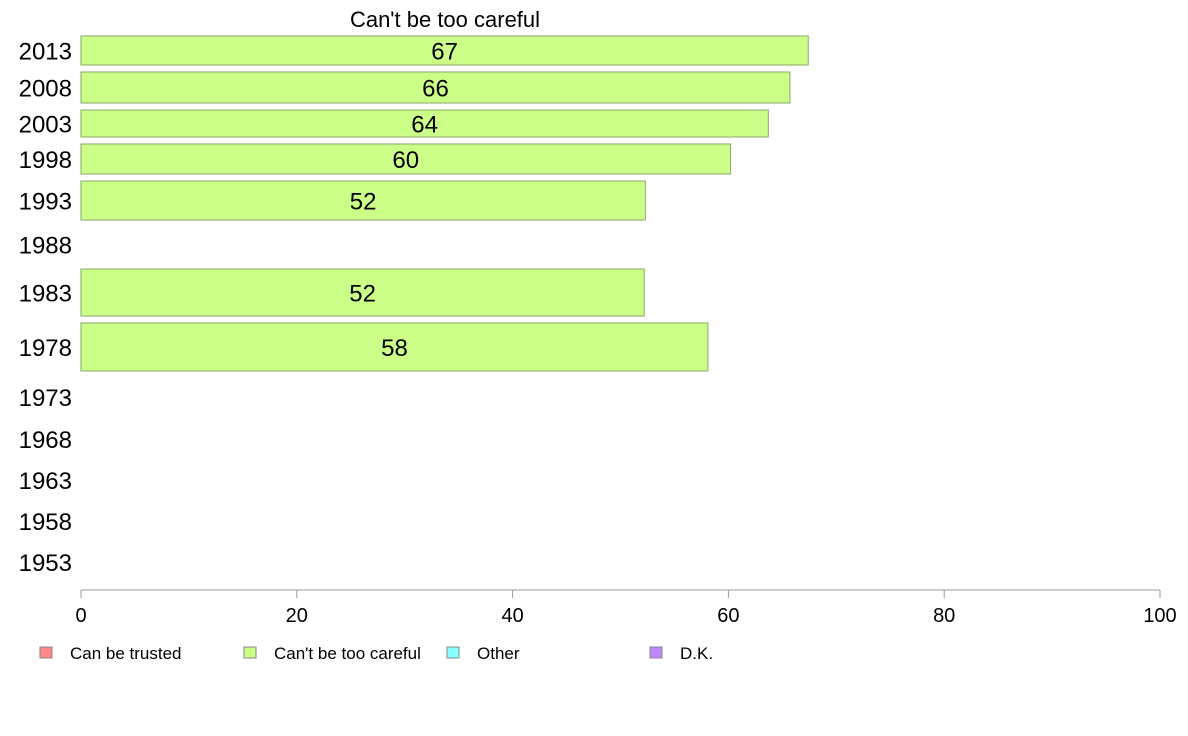 The height and width of the screenshot is (736, 1188). I want to click on x-tick-label-20: 20, so click(297, 616).